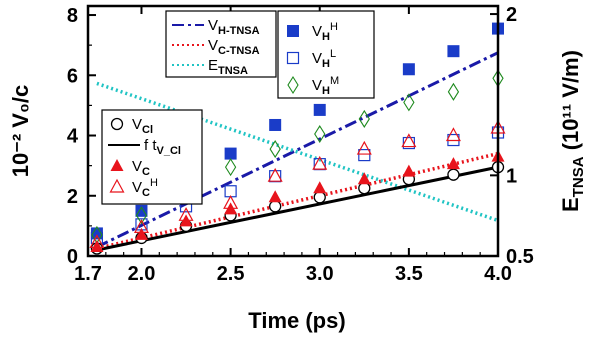  What do you see at coordinates (162, 147) in the screenshot?
I see `legend-label: f tV_Cl` at bounding box center [162, 147].